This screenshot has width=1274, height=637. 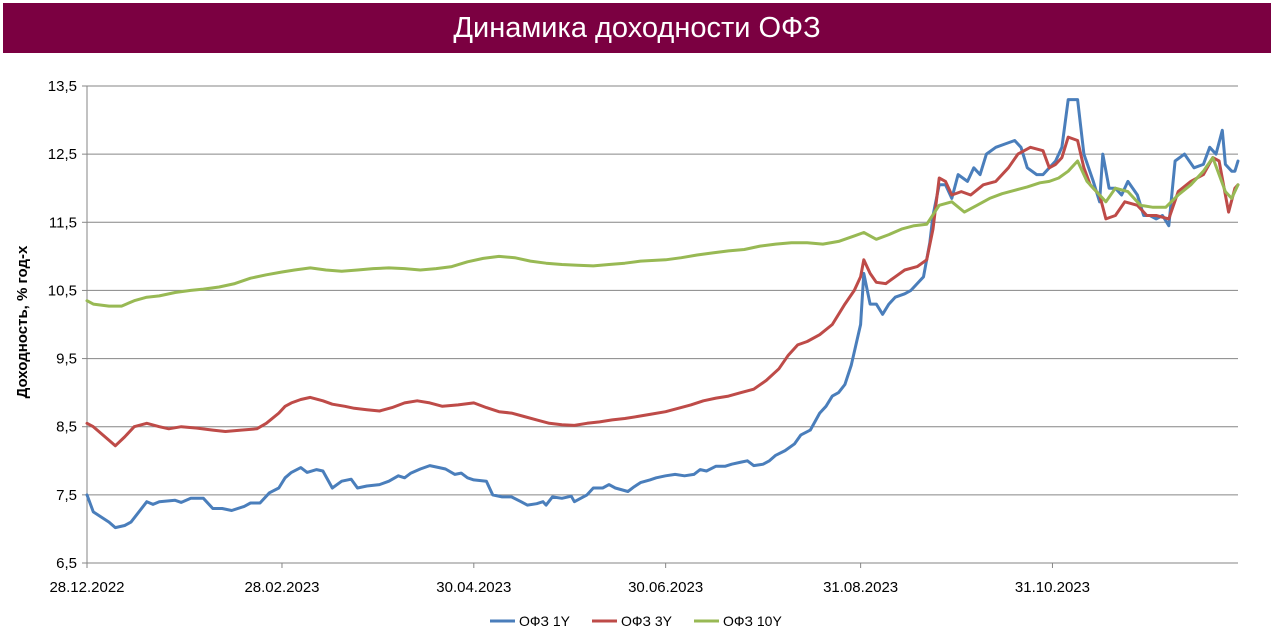 I want to click on legend-label: ОФЗ 3Y, so click(x=647, y=621).